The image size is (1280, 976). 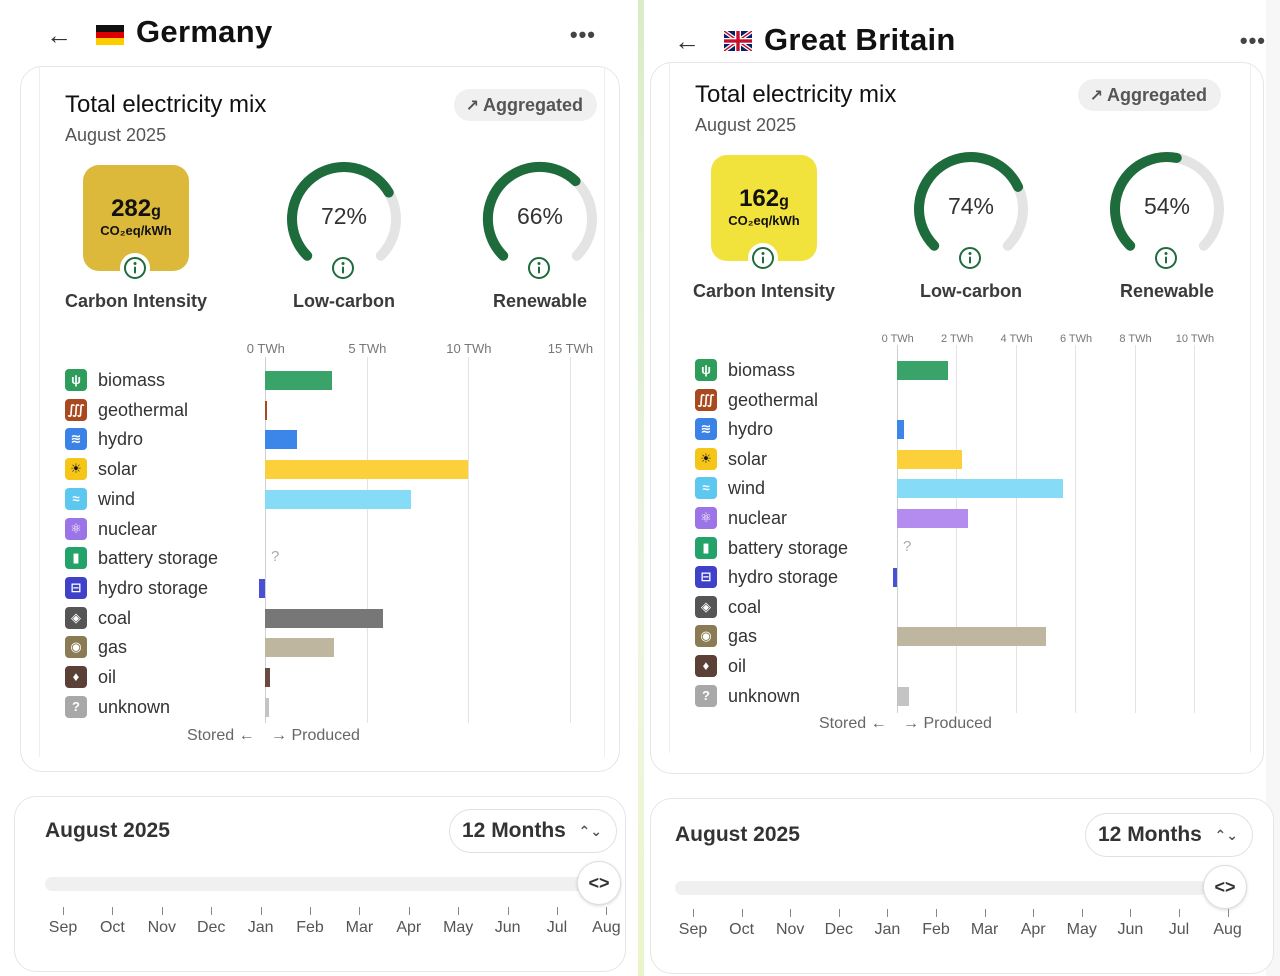 What do you see at coordinates (751, 429) in the screenshot?
I see `source-label: hydro` at bounding box center [751, 429].